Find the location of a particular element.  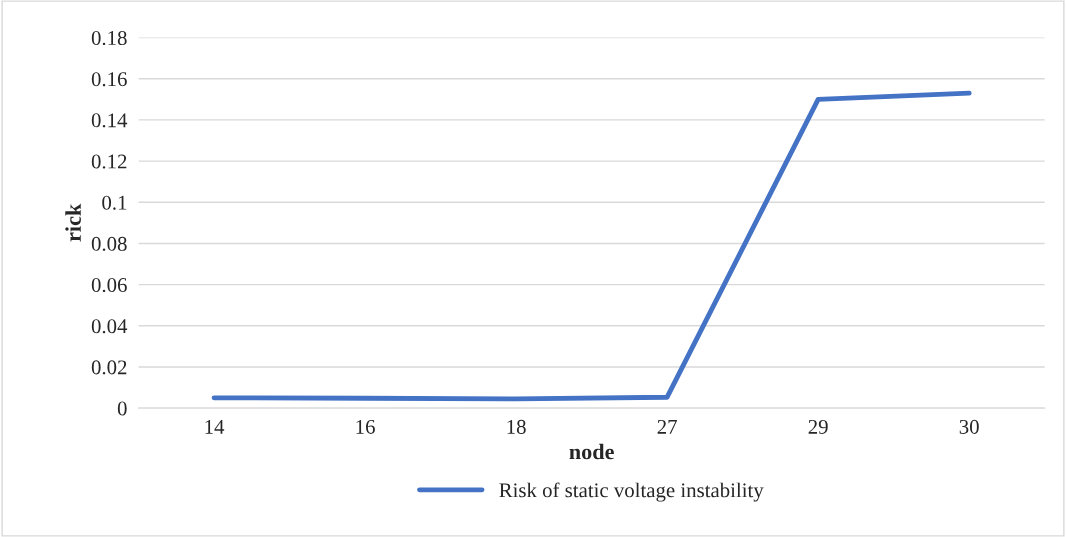

x-tick-label: 30 is located at coordinates (969, 426).